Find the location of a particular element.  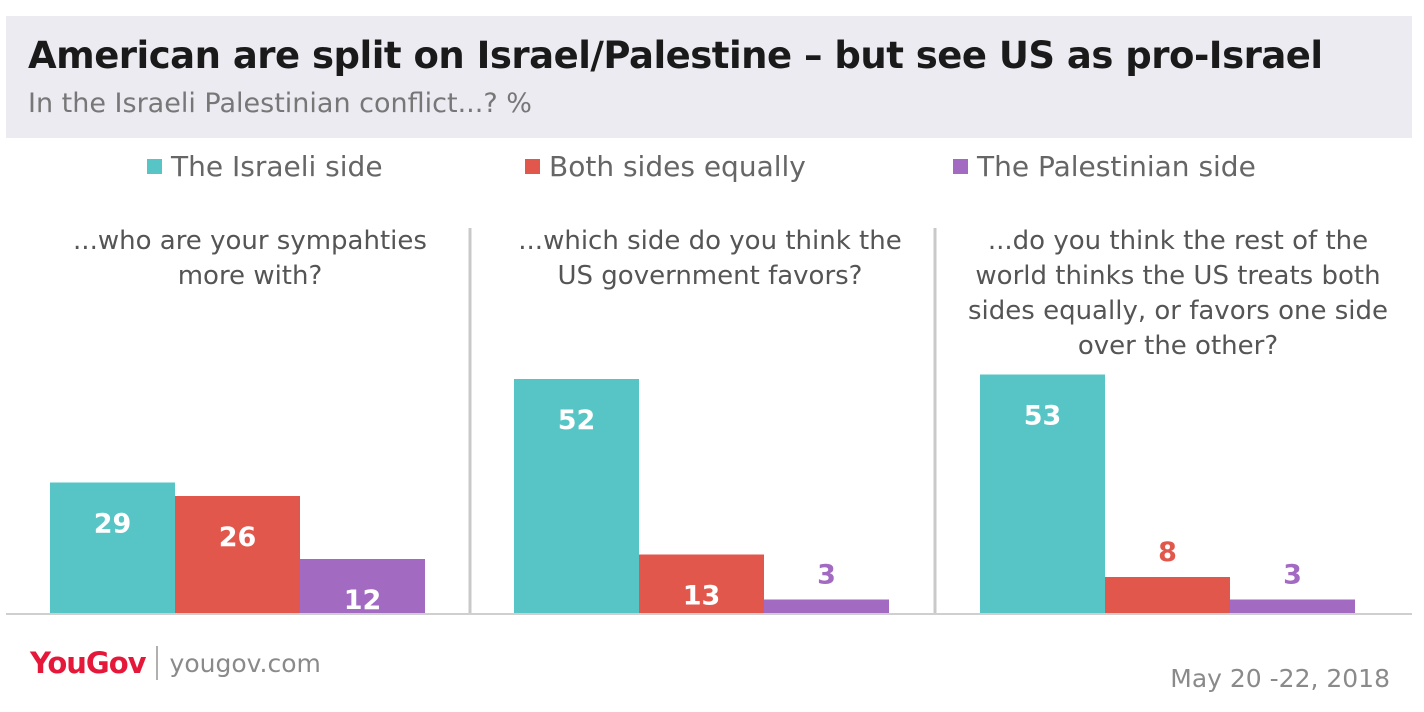

legend-label-israeli: The Israeli side is located at coordinates (277, 166).